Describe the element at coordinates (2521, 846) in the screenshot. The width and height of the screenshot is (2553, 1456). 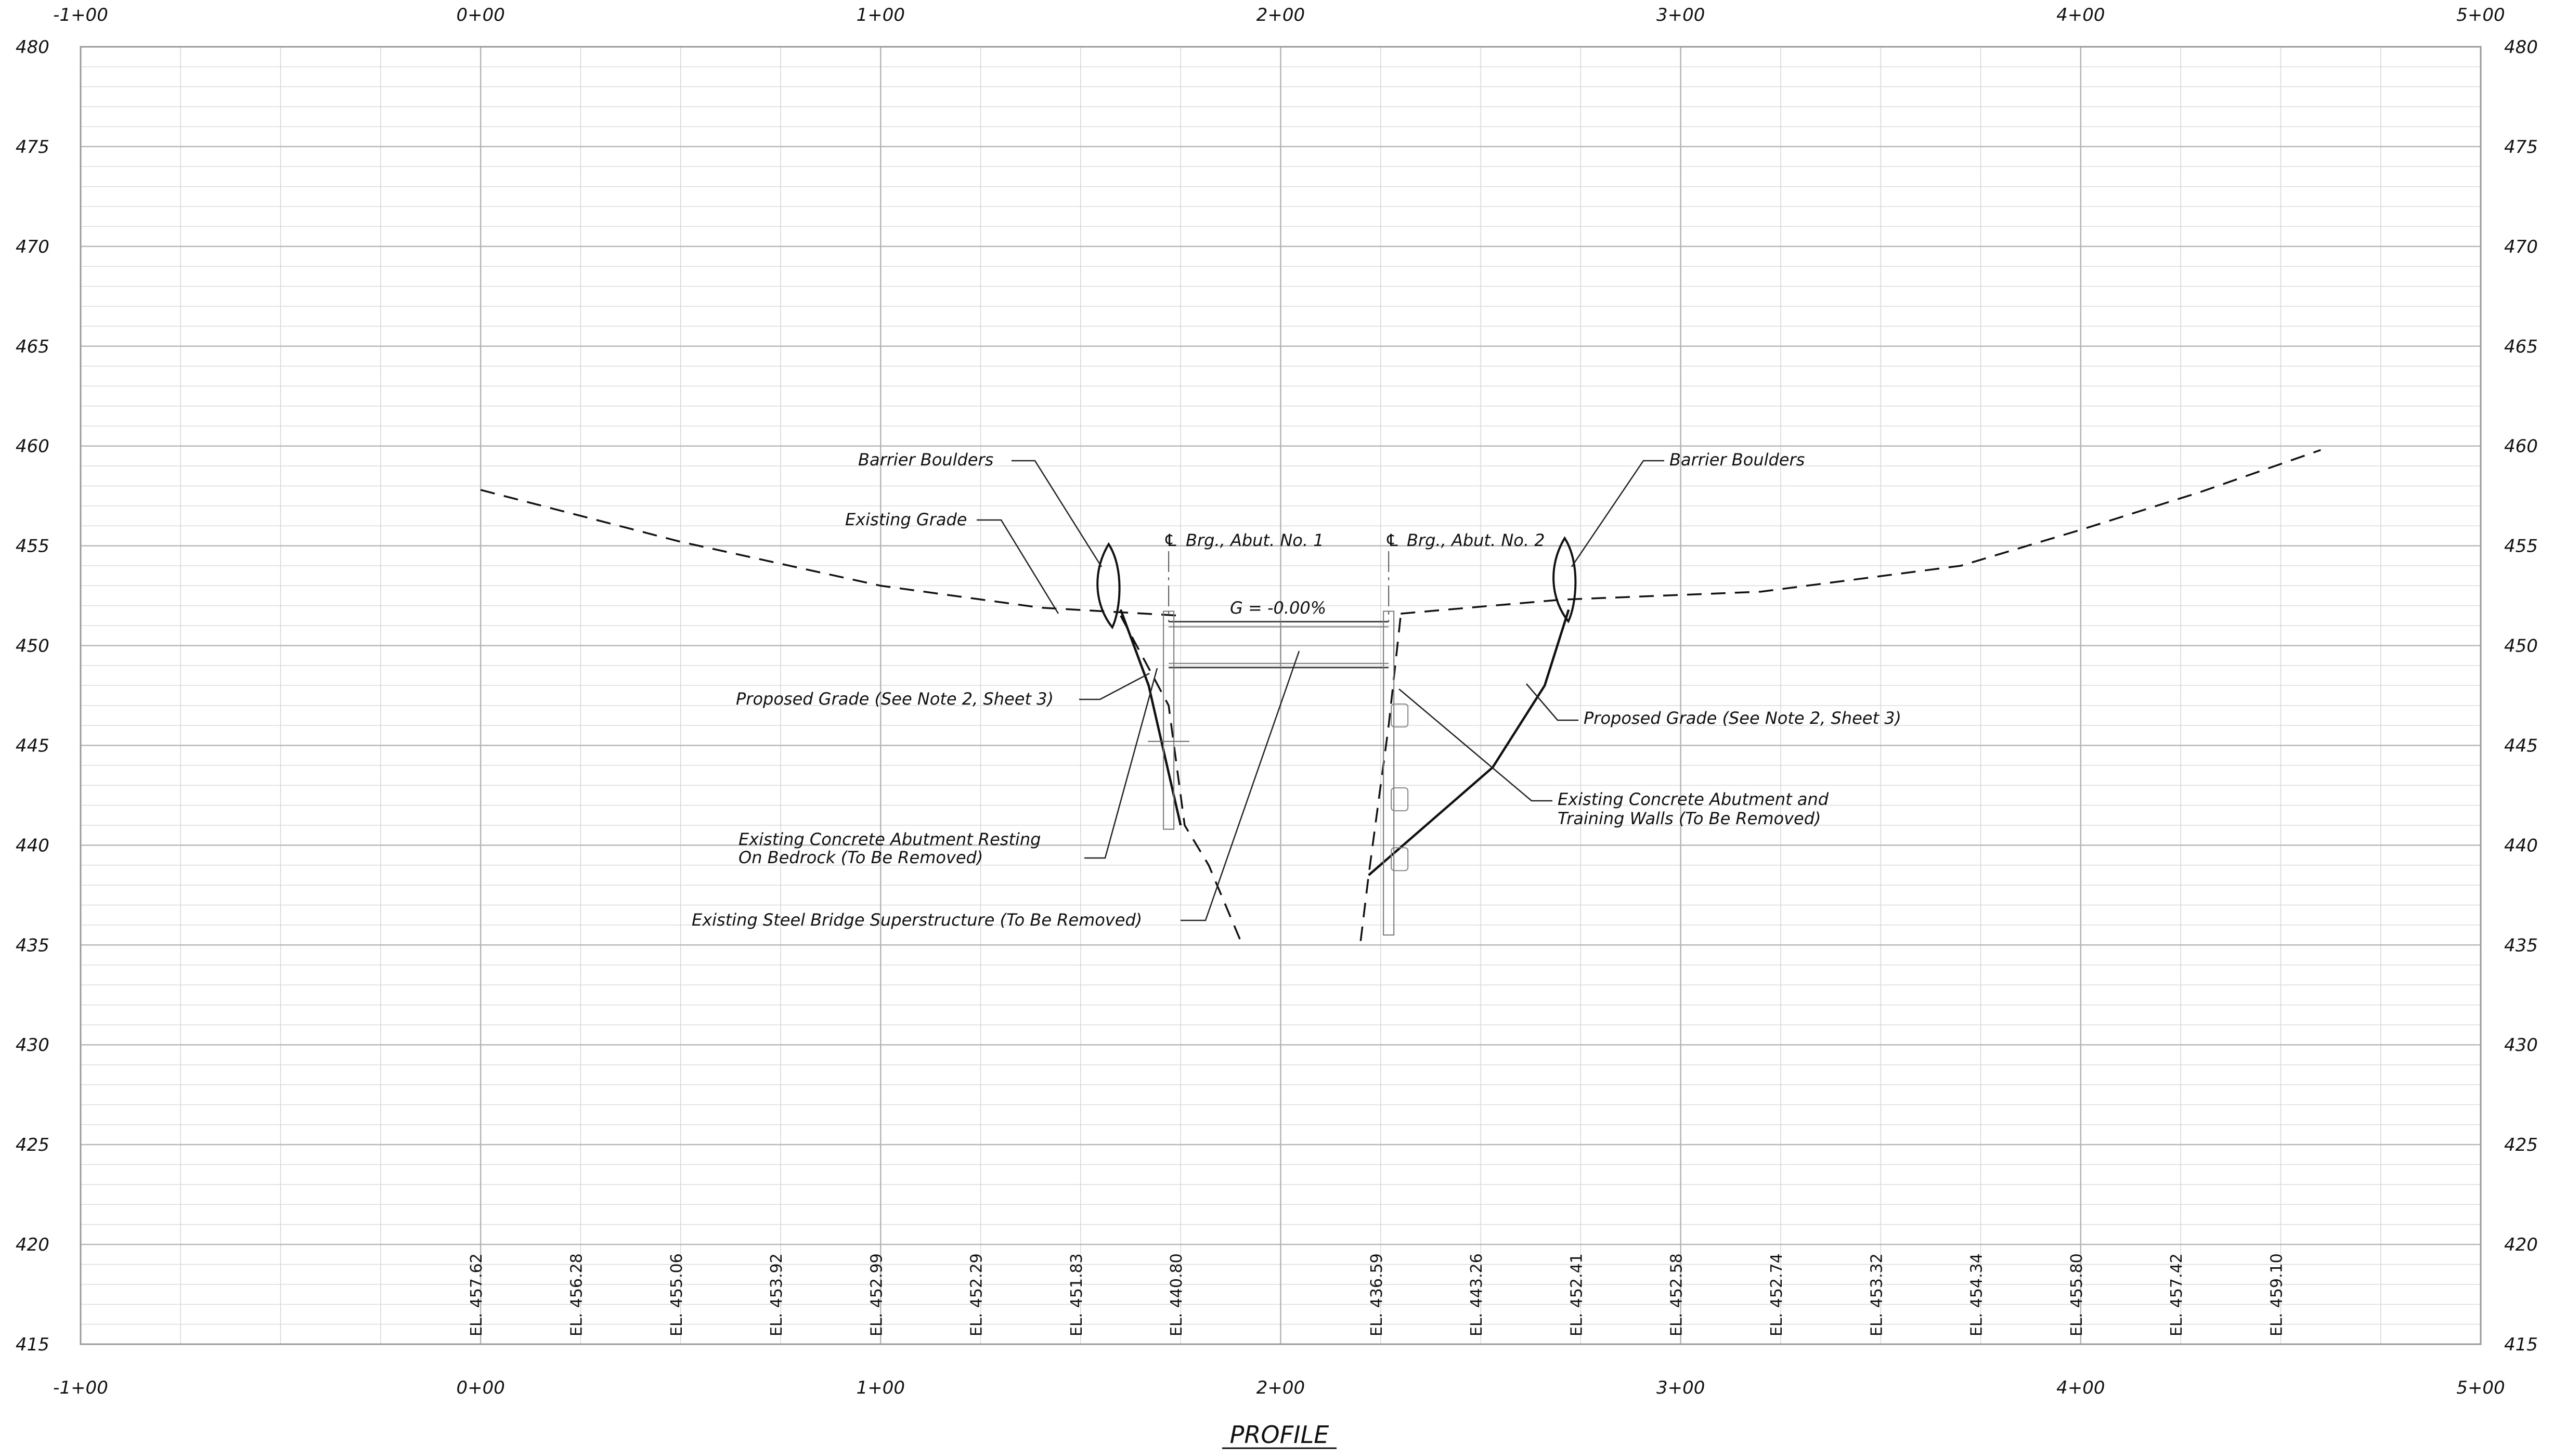
I see `elevation-tick-label-right: 440` at that location.